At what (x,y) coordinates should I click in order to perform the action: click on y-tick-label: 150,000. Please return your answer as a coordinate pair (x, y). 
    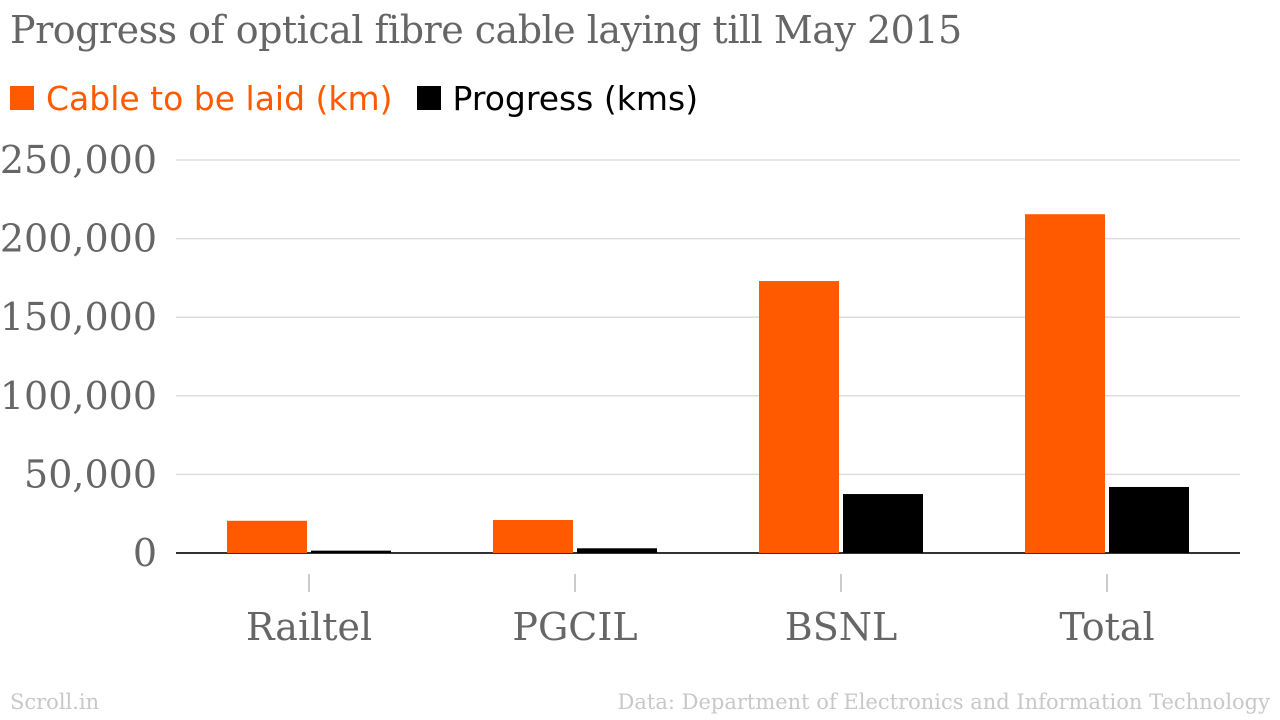
    Looking at the image, I should click on (78, 317).